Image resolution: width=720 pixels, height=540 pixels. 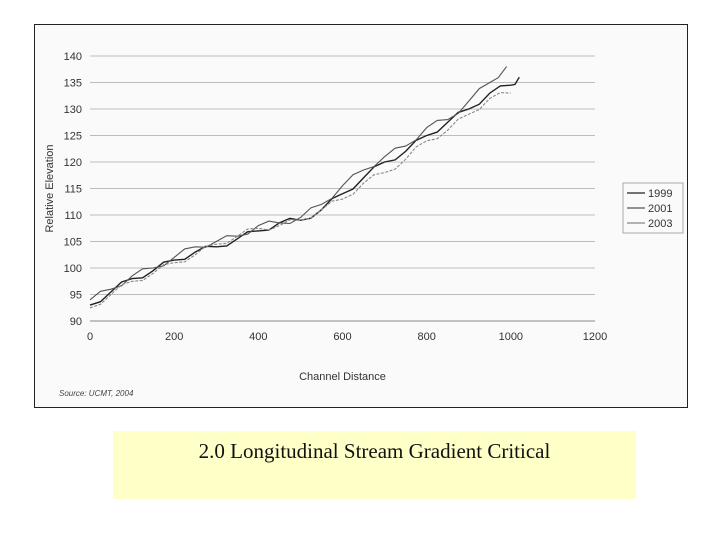 I want to click on x-axis-title: Channel Distance, so click(x=342, y=377).